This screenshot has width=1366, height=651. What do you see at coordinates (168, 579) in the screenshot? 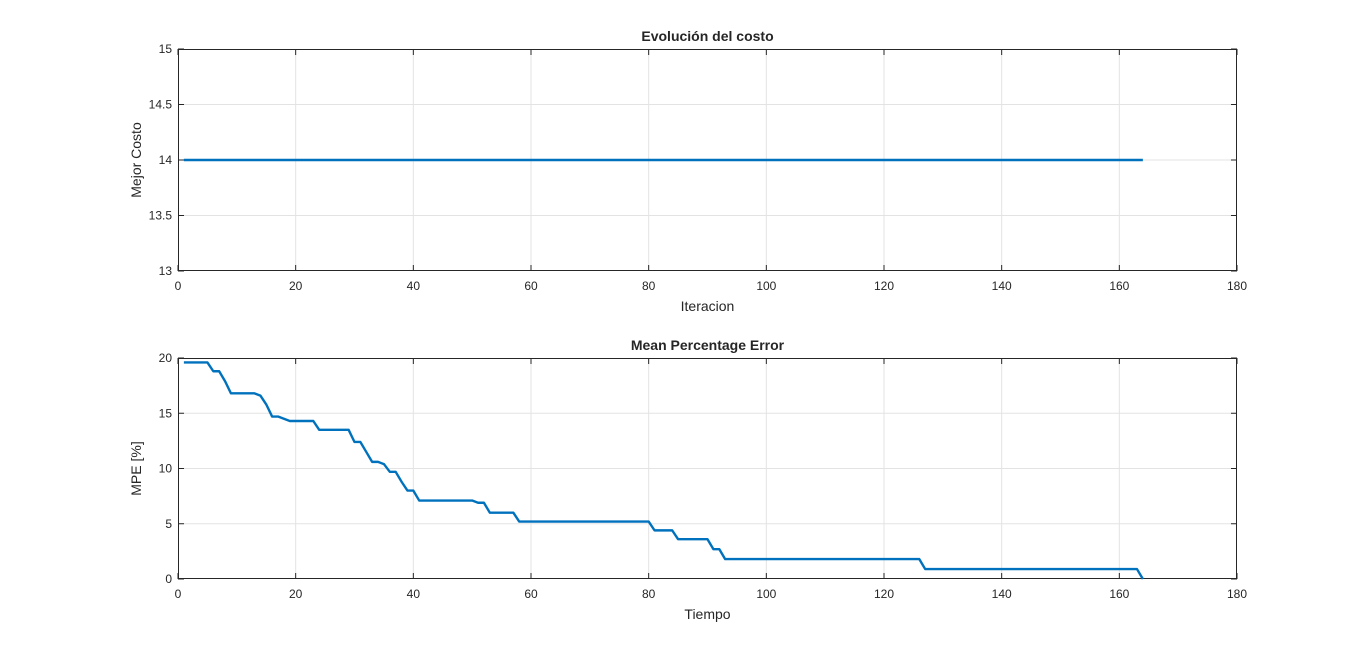
I see `y-tick-label: 0` at bounding box center [168, 579].